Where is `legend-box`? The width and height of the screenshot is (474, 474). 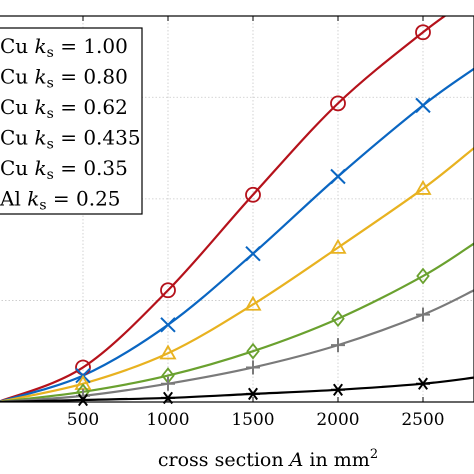 legend-box is located at coordinates (71, 121).